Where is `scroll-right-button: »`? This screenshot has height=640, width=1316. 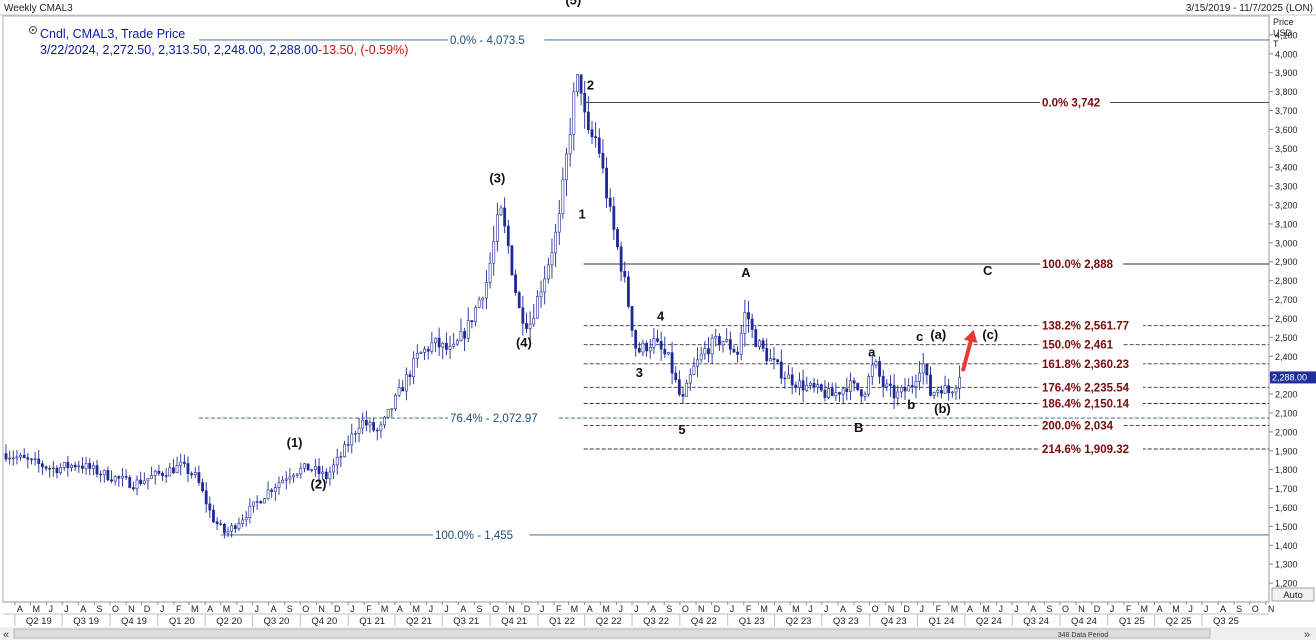
scroll-right-button: » is located at coordinates (1307, 634).